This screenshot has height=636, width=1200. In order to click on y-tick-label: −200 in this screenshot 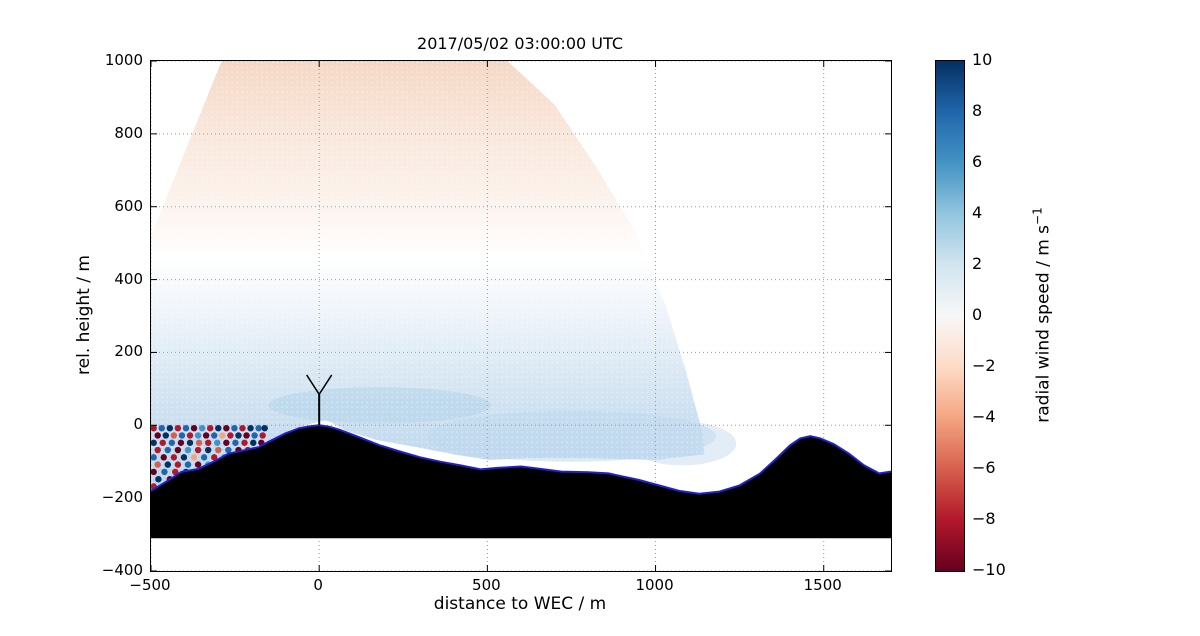, I will do `click(122, 497)`.